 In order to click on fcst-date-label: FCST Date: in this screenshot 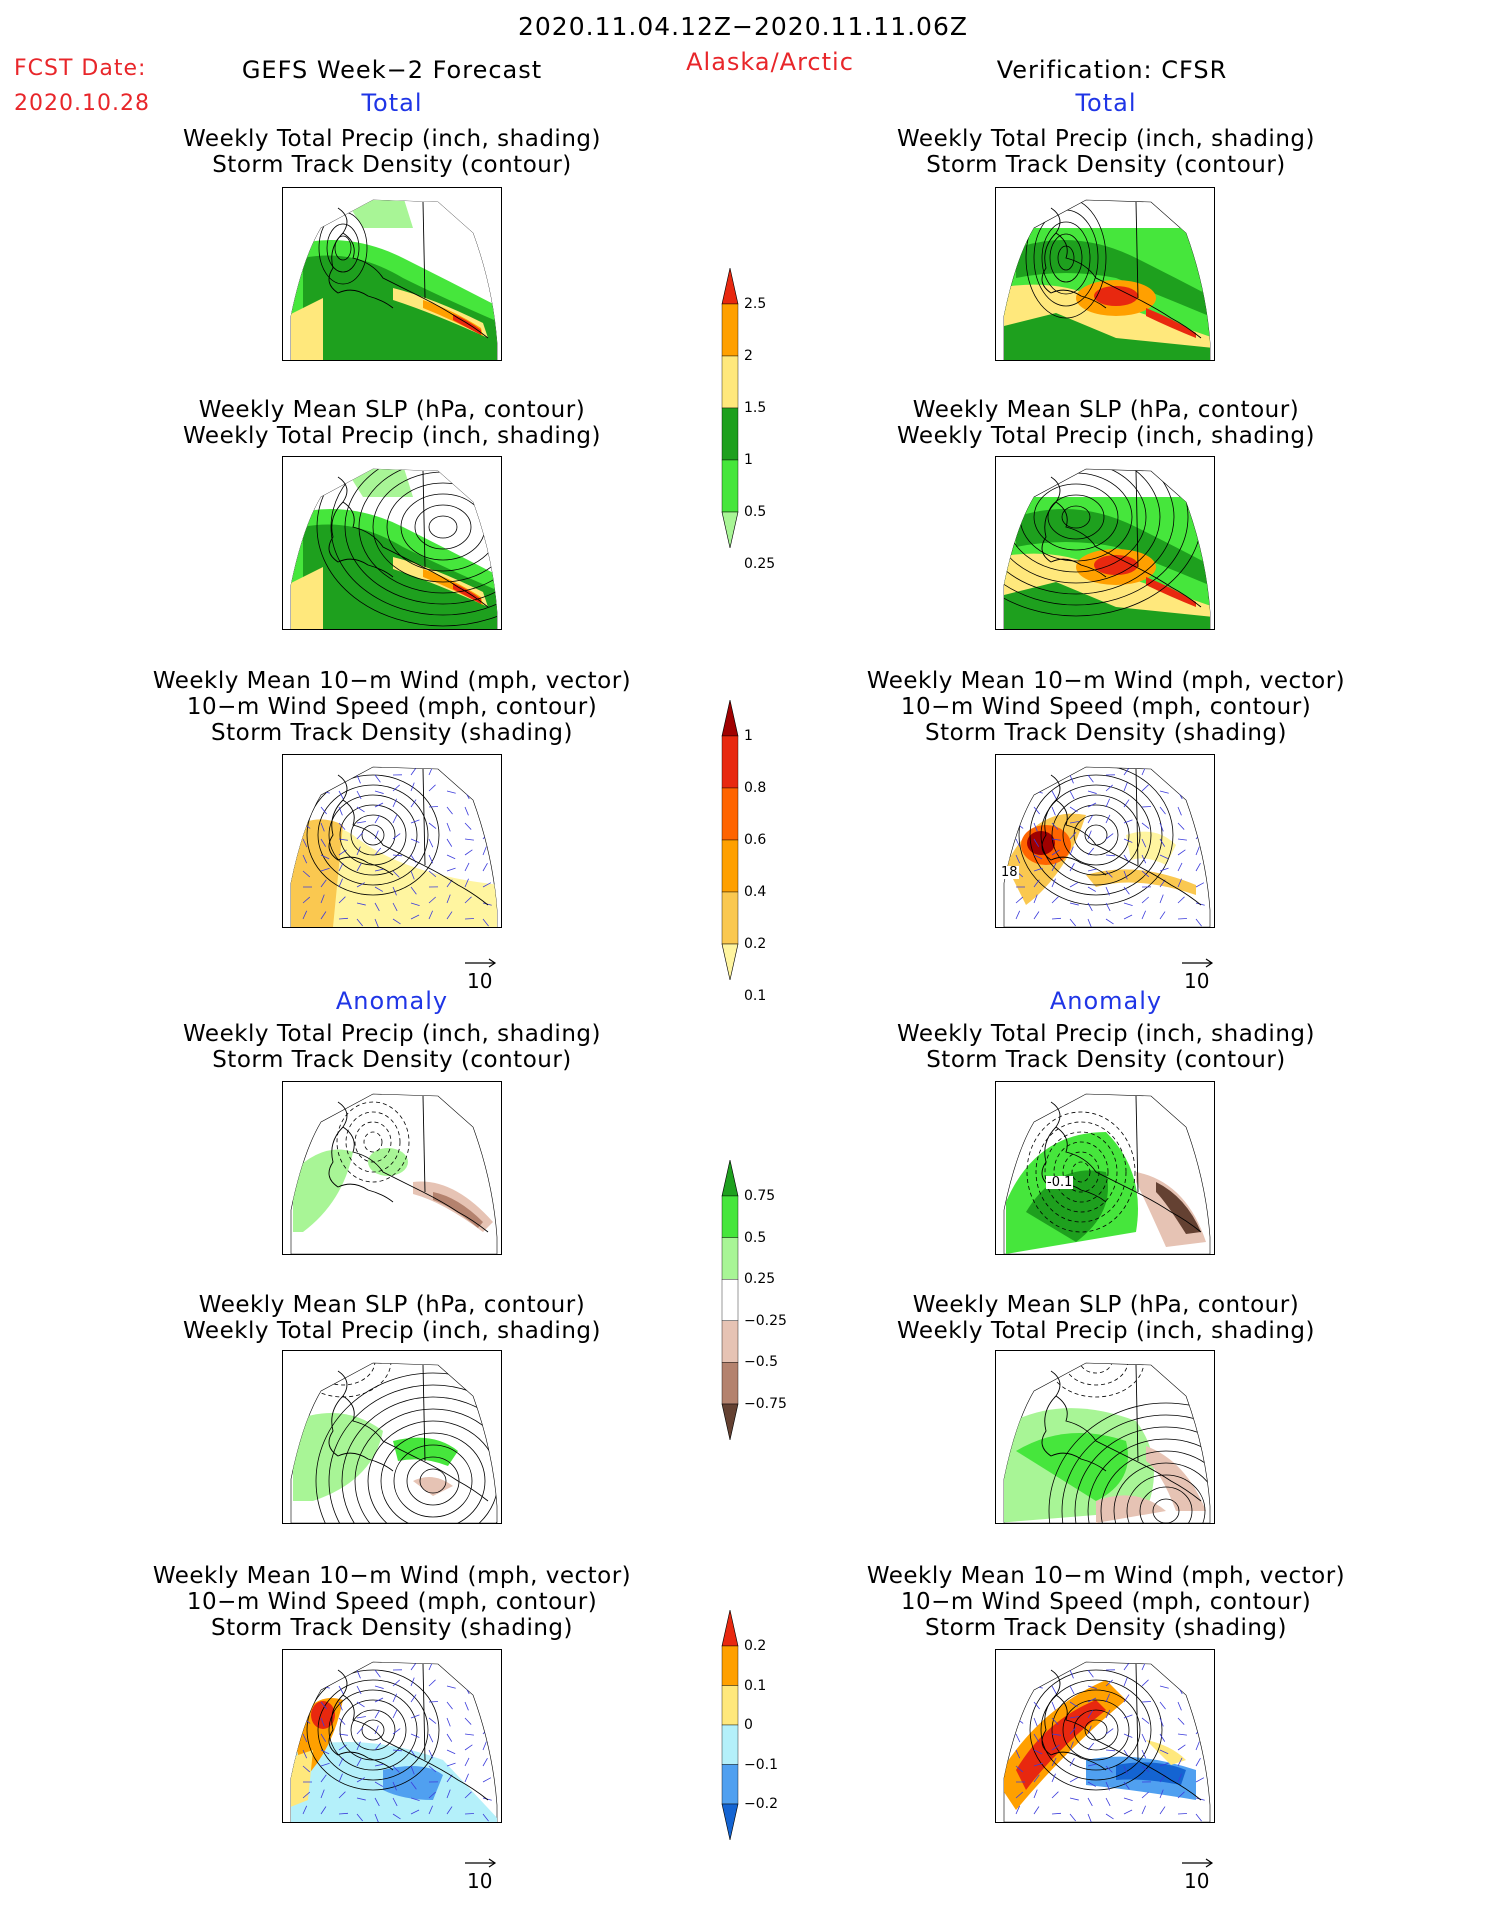, I will do `click(80, 68)`.